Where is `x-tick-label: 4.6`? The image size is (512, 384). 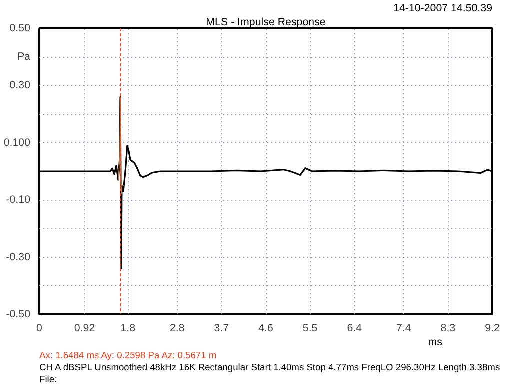
x-tick-label: 4.6 is located at coordinates (266, 328).